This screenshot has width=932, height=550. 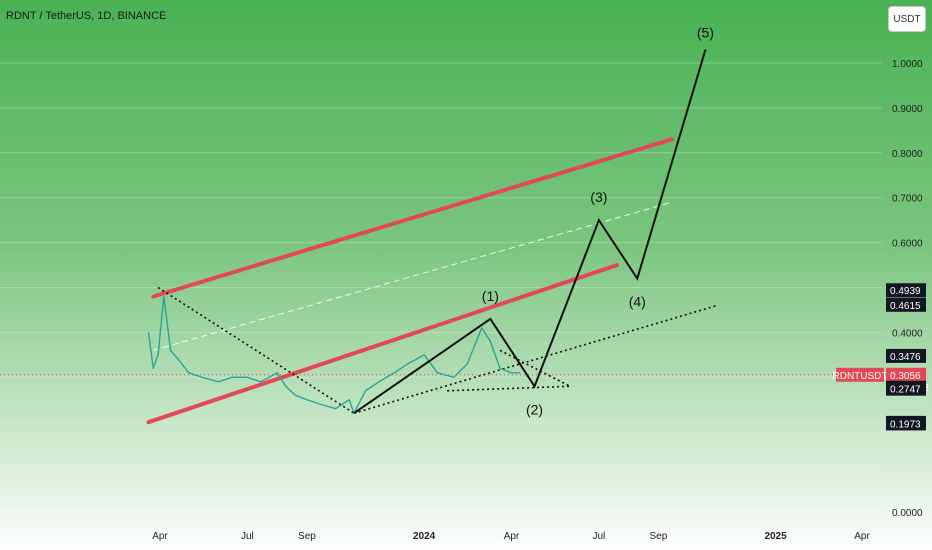 I want to click on chart-title: RDNT / TetherUS, 1D, BINANCE, so click(x=86, y=16).